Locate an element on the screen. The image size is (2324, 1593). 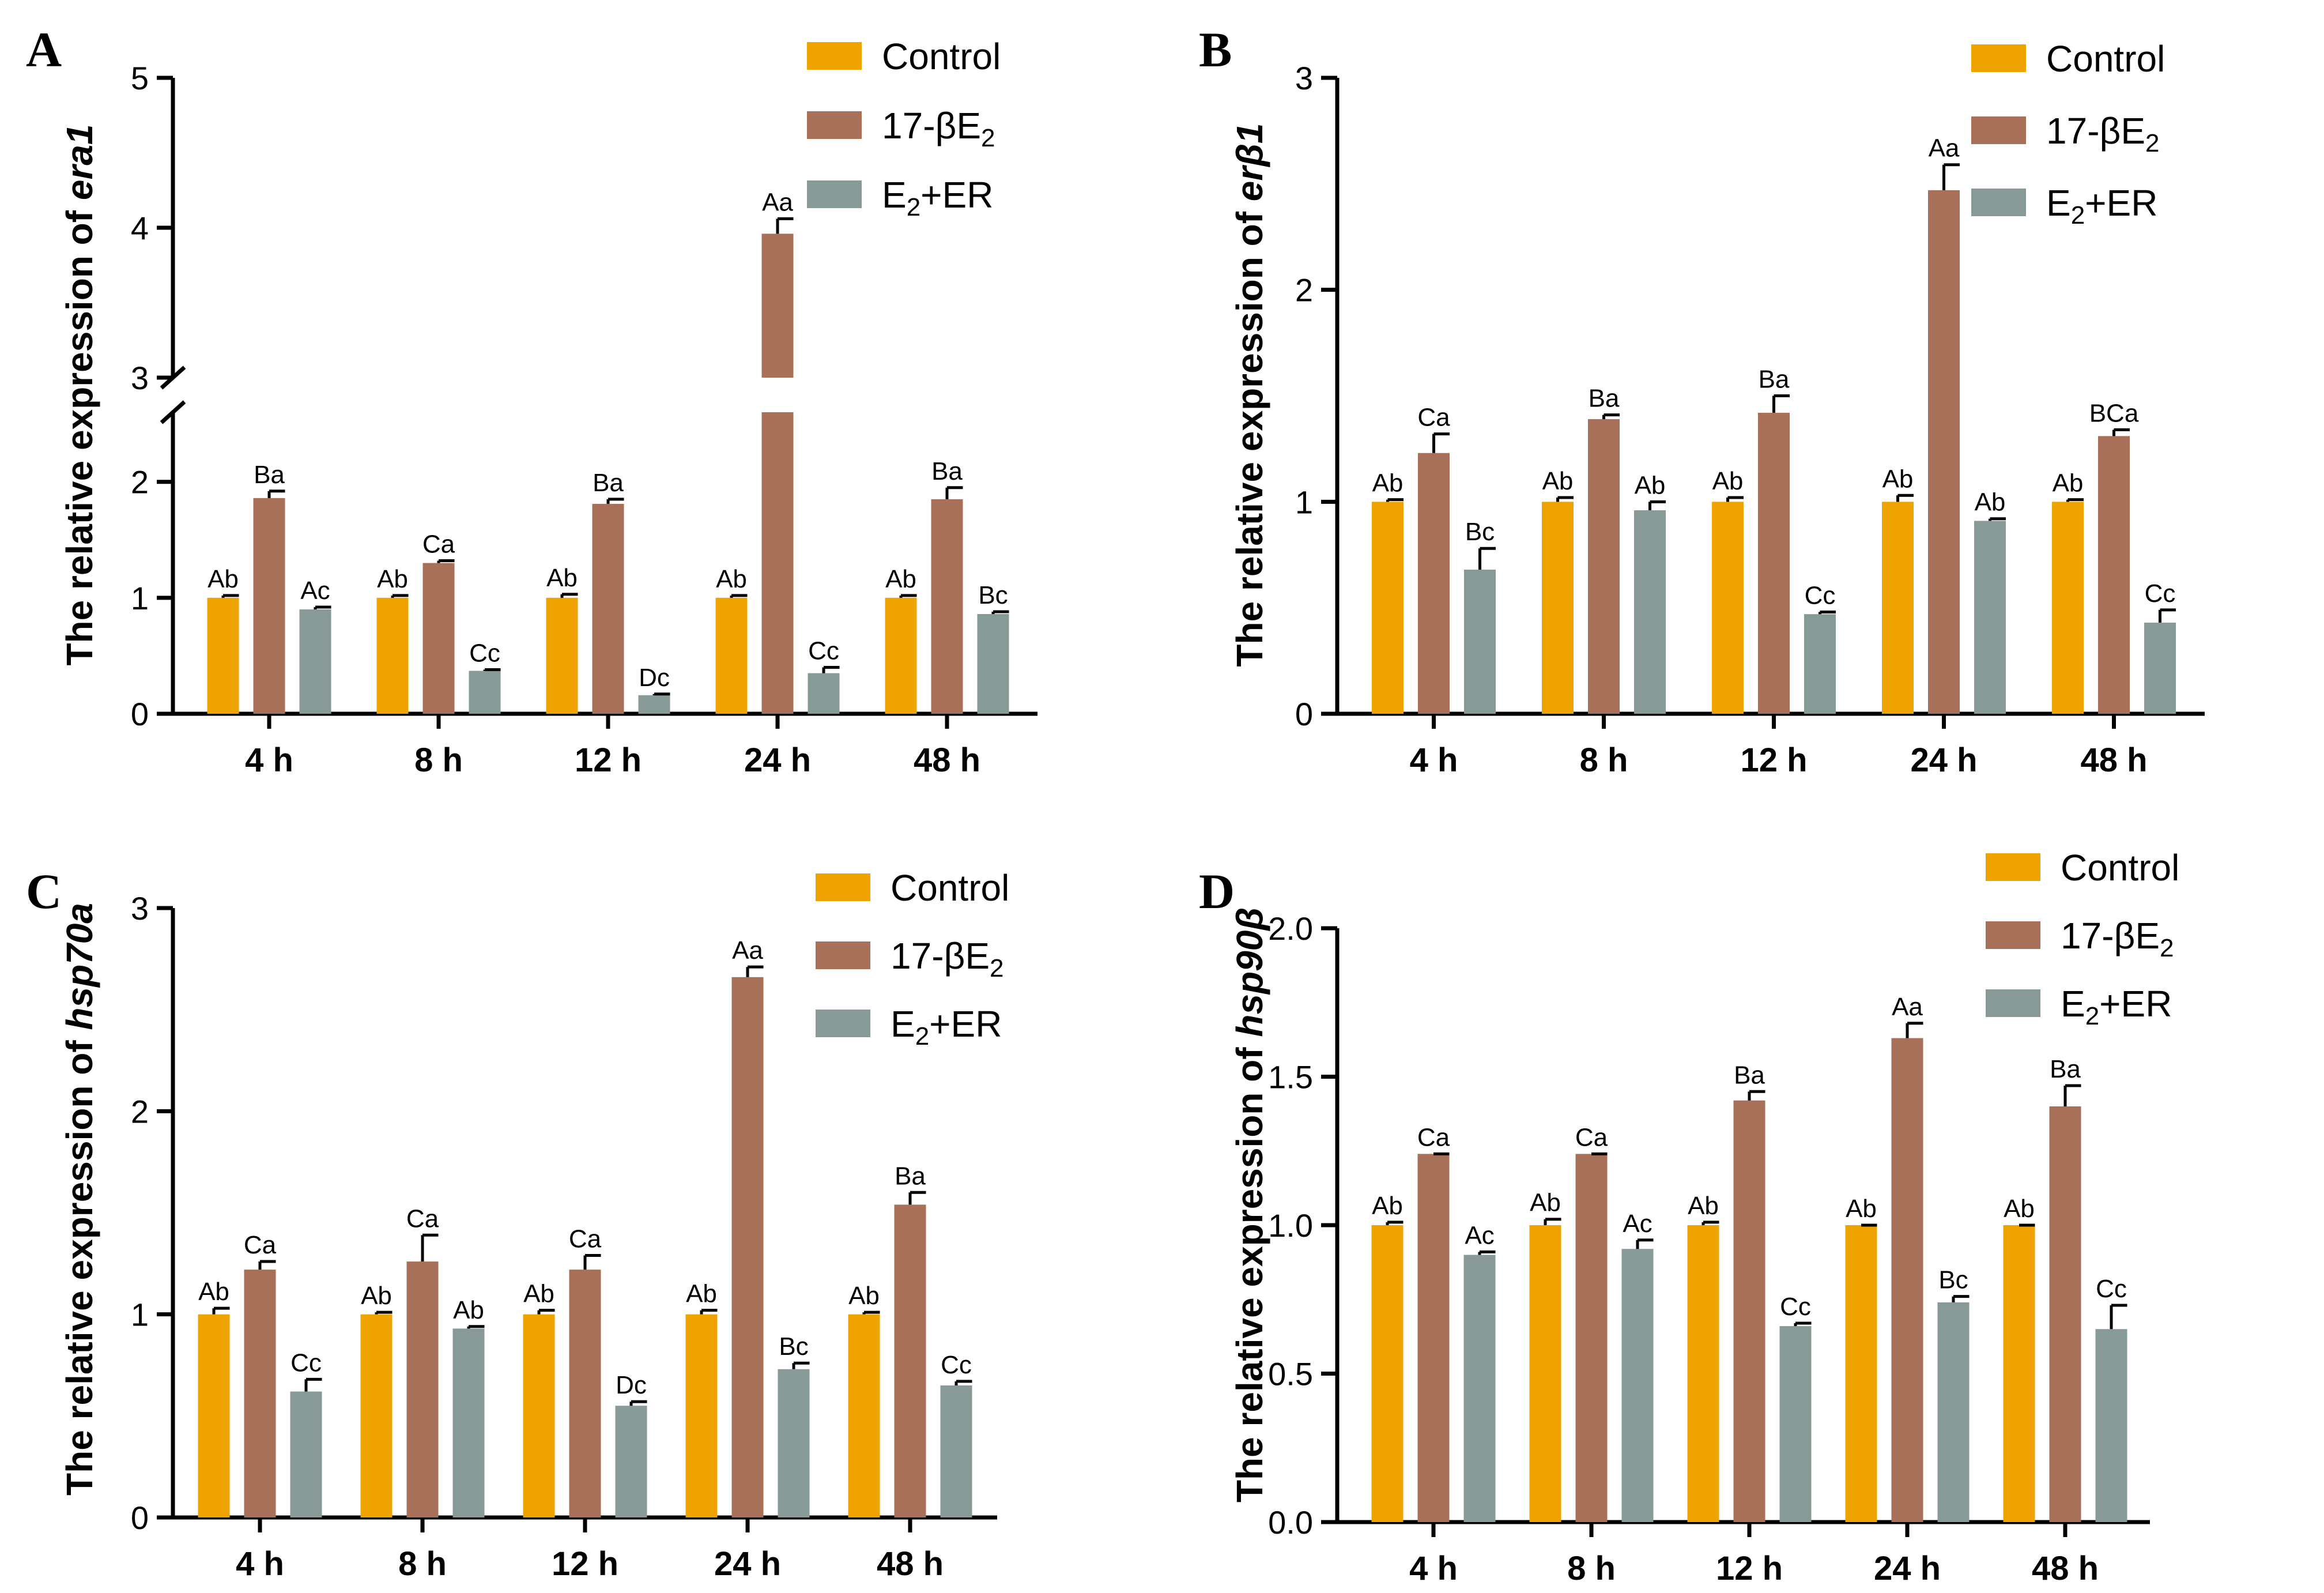
y-tick-label: 0.0 is located at coordinates (1290, 1522).